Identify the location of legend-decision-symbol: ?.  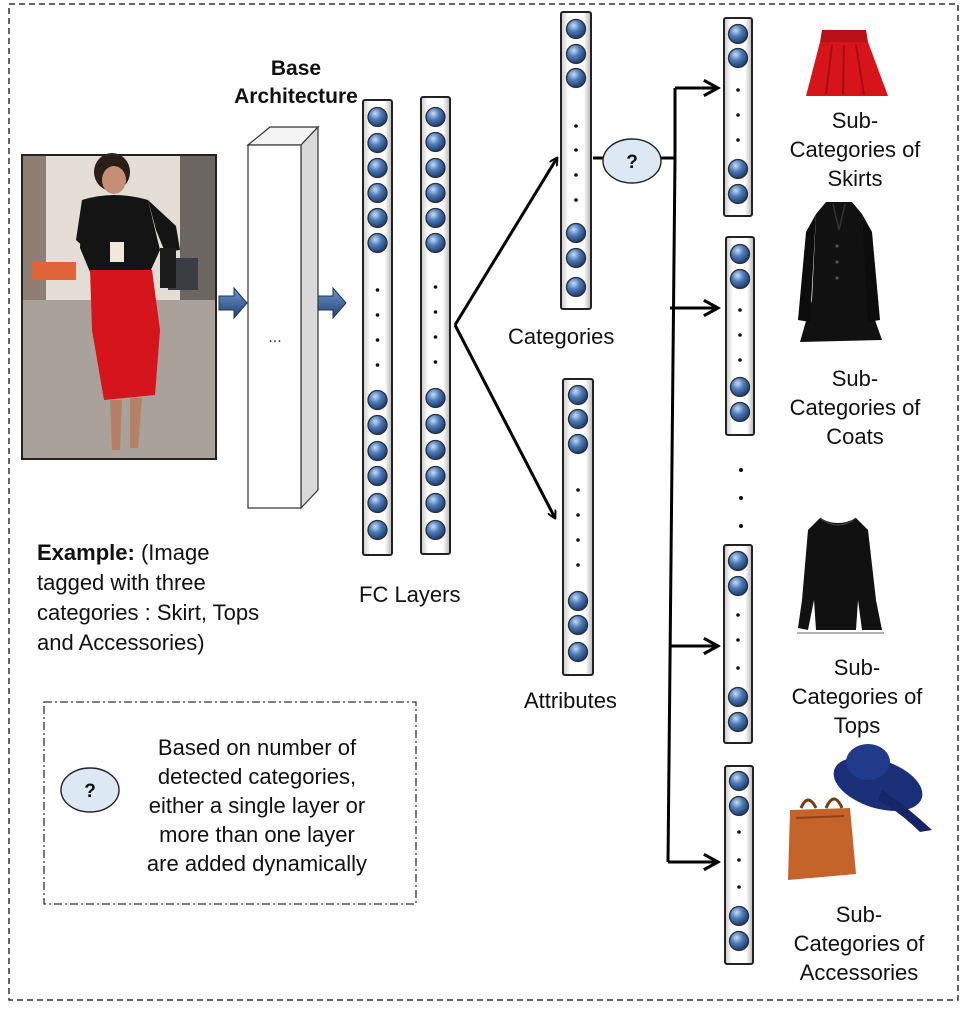
(90, 791).